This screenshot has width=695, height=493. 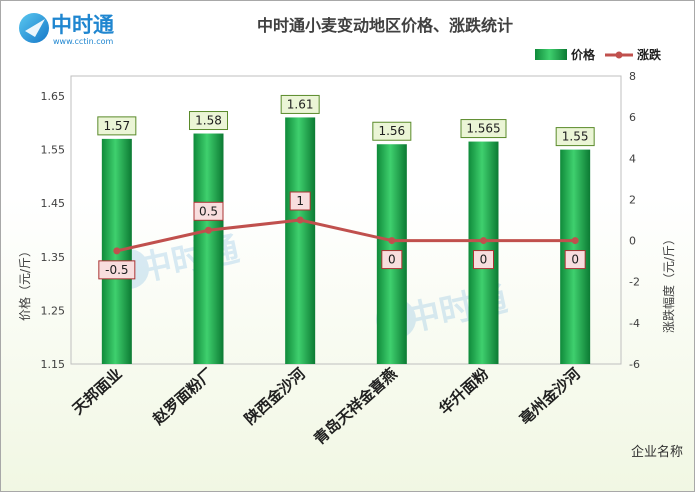 What do you see at coordinates (24, 283) in the screenshot?
I see `y-axis-left-title: 价格（元/斤）` at bounding box center [24, 283].